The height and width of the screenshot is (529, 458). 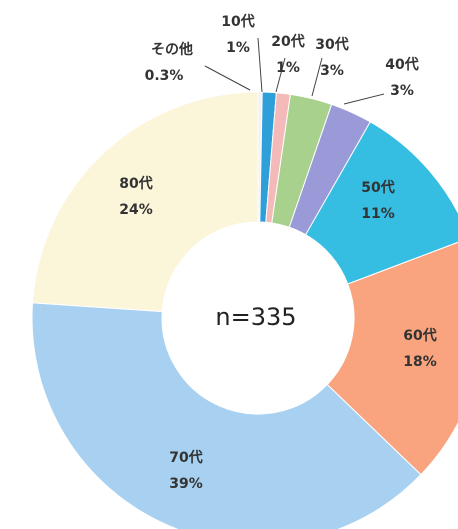 What do you see at coordinates (172, 49) in the screenshot?
I see `category-label: その他` at bounding box center [172, 49].